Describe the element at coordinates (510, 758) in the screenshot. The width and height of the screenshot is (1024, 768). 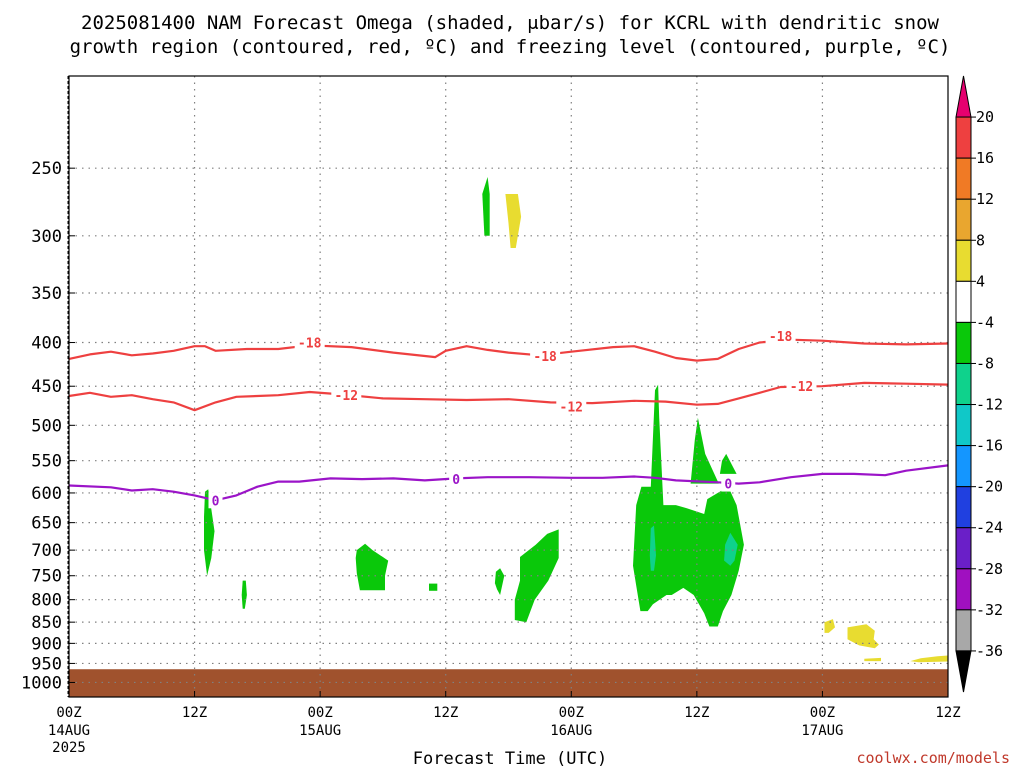
I see `x-axis-label: Forecast Time (UTC)` at that location.